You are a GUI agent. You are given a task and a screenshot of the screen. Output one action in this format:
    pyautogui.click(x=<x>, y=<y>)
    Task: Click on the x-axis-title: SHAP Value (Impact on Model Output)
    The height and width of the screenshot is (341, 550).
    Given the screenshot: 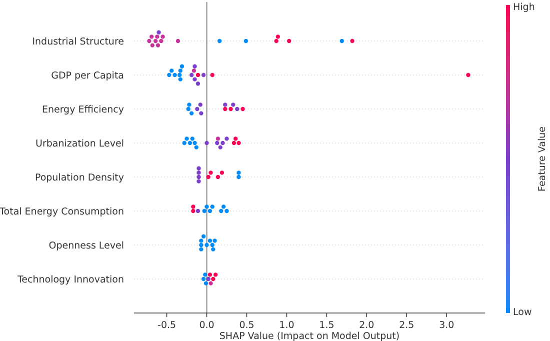 What is the action you would take?
    pyautogui.click(x=309, y=336)
    